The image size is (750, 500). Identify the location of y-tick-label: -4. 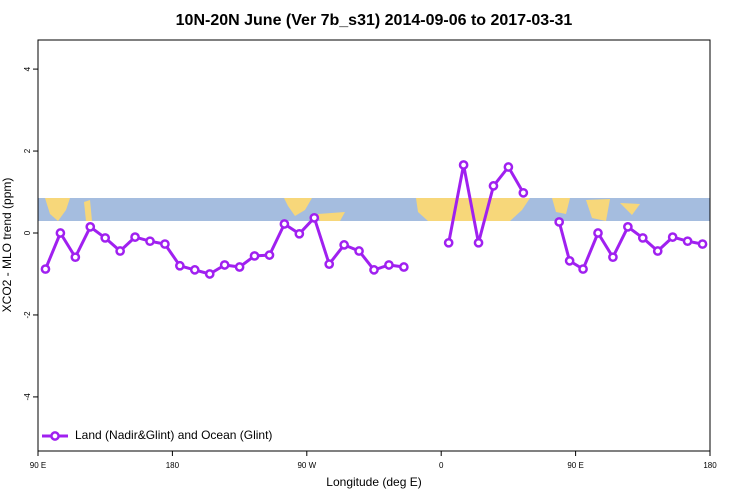
(27, 397).